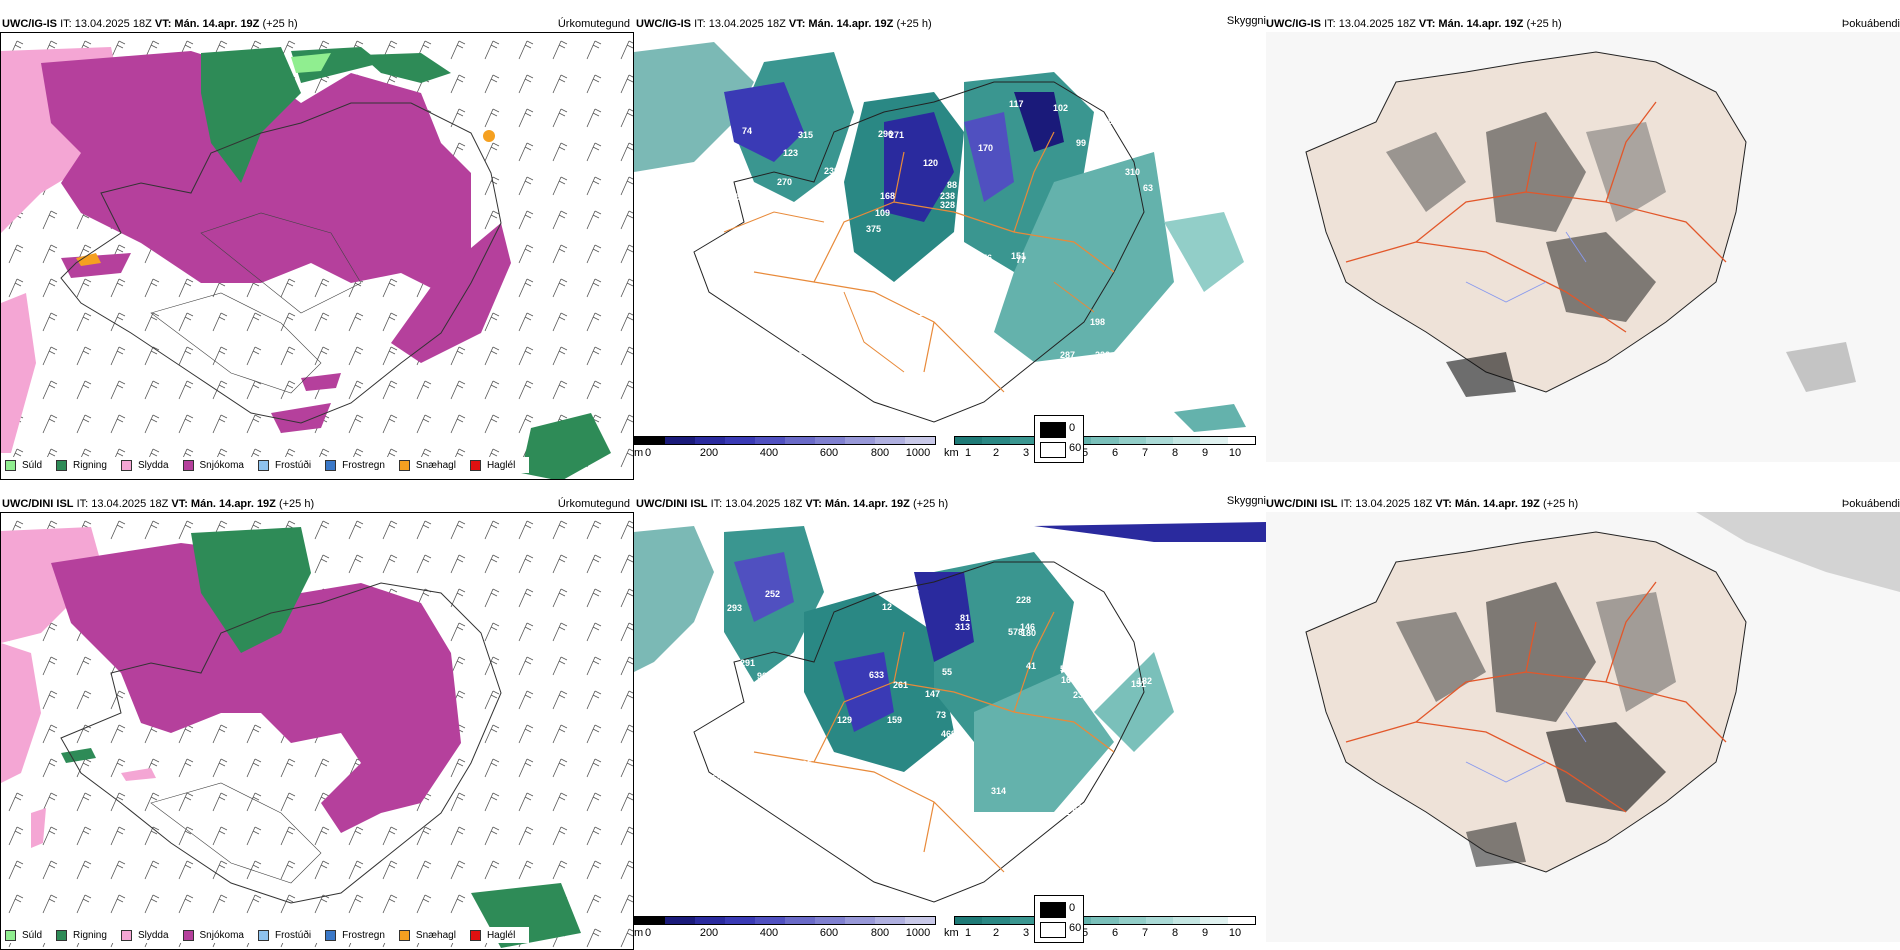  I want to click on ceiling-value-label: 41, so click(715, 171).